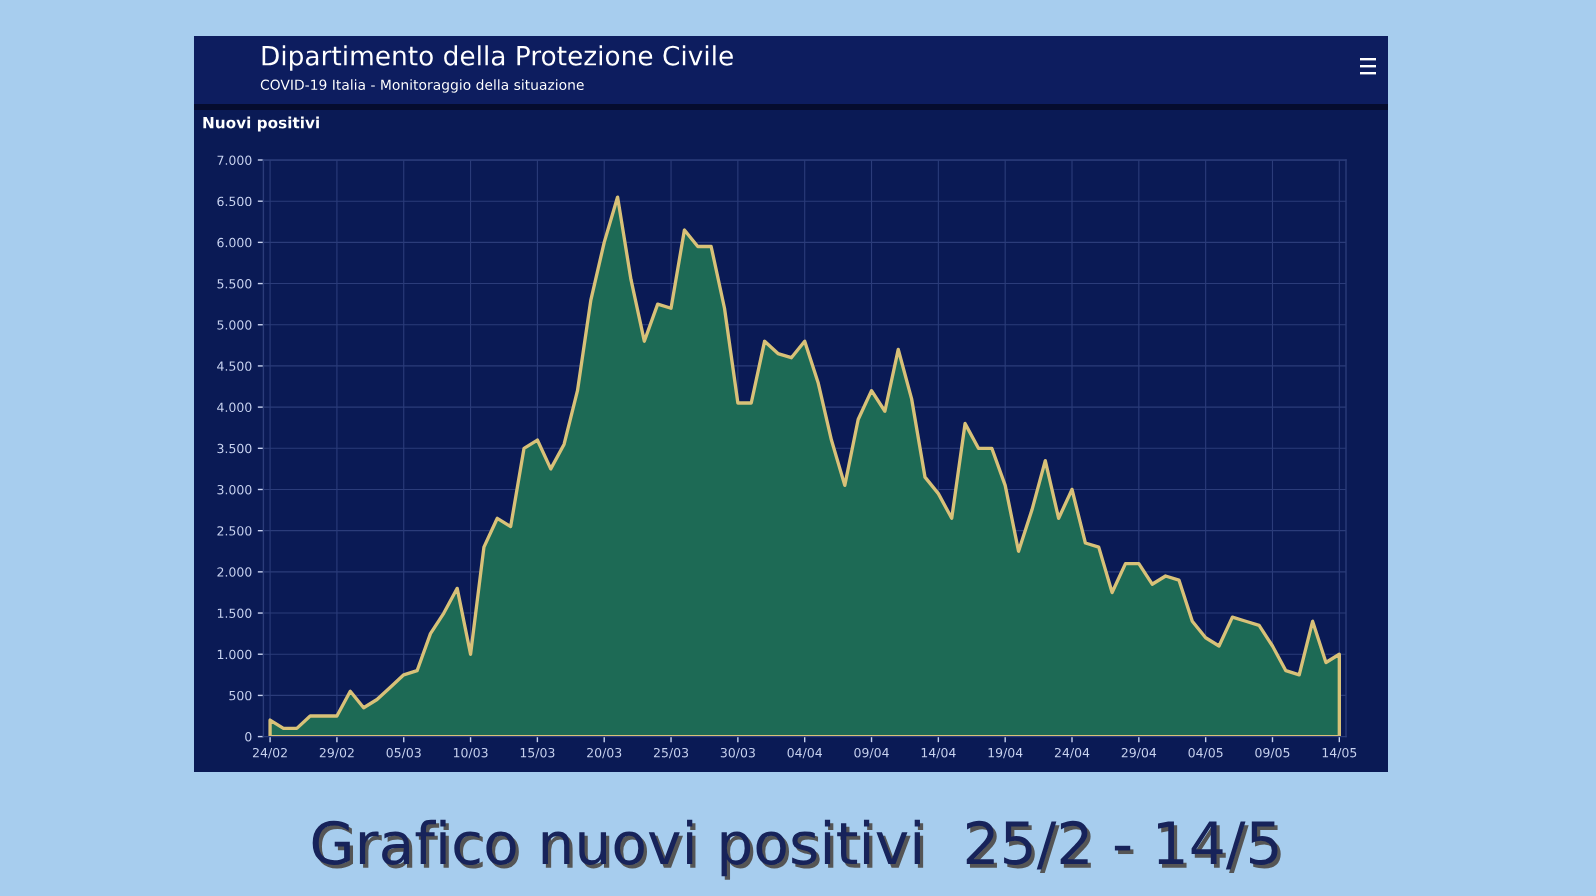 The height and width of the screenshot is (896, 1596). Describe the element at coordinates (795, 848) in the screenshot. I see `text: Grafico nuovi positivi 25/2 - 14/5` at that location.